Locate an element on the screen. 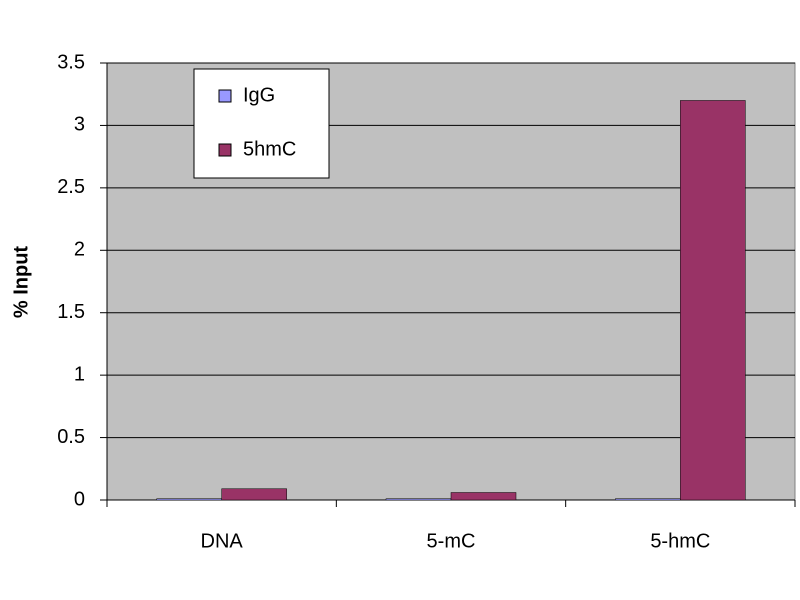  y-tick-label: 2 is located at coordinates (79, 250).